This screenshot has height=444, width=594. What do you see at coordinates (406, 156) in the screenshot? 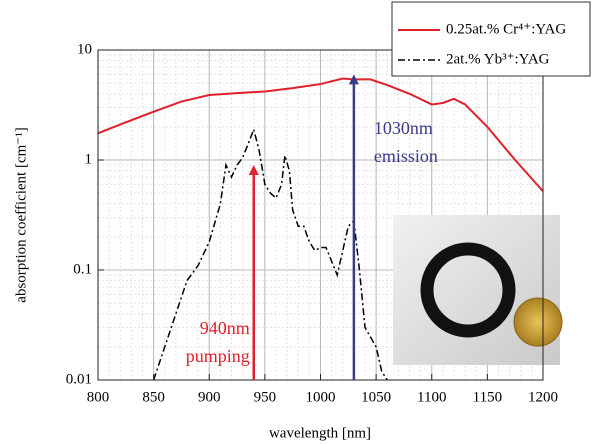
I see `annotation-text: emission` at bounding box center [406, 156].